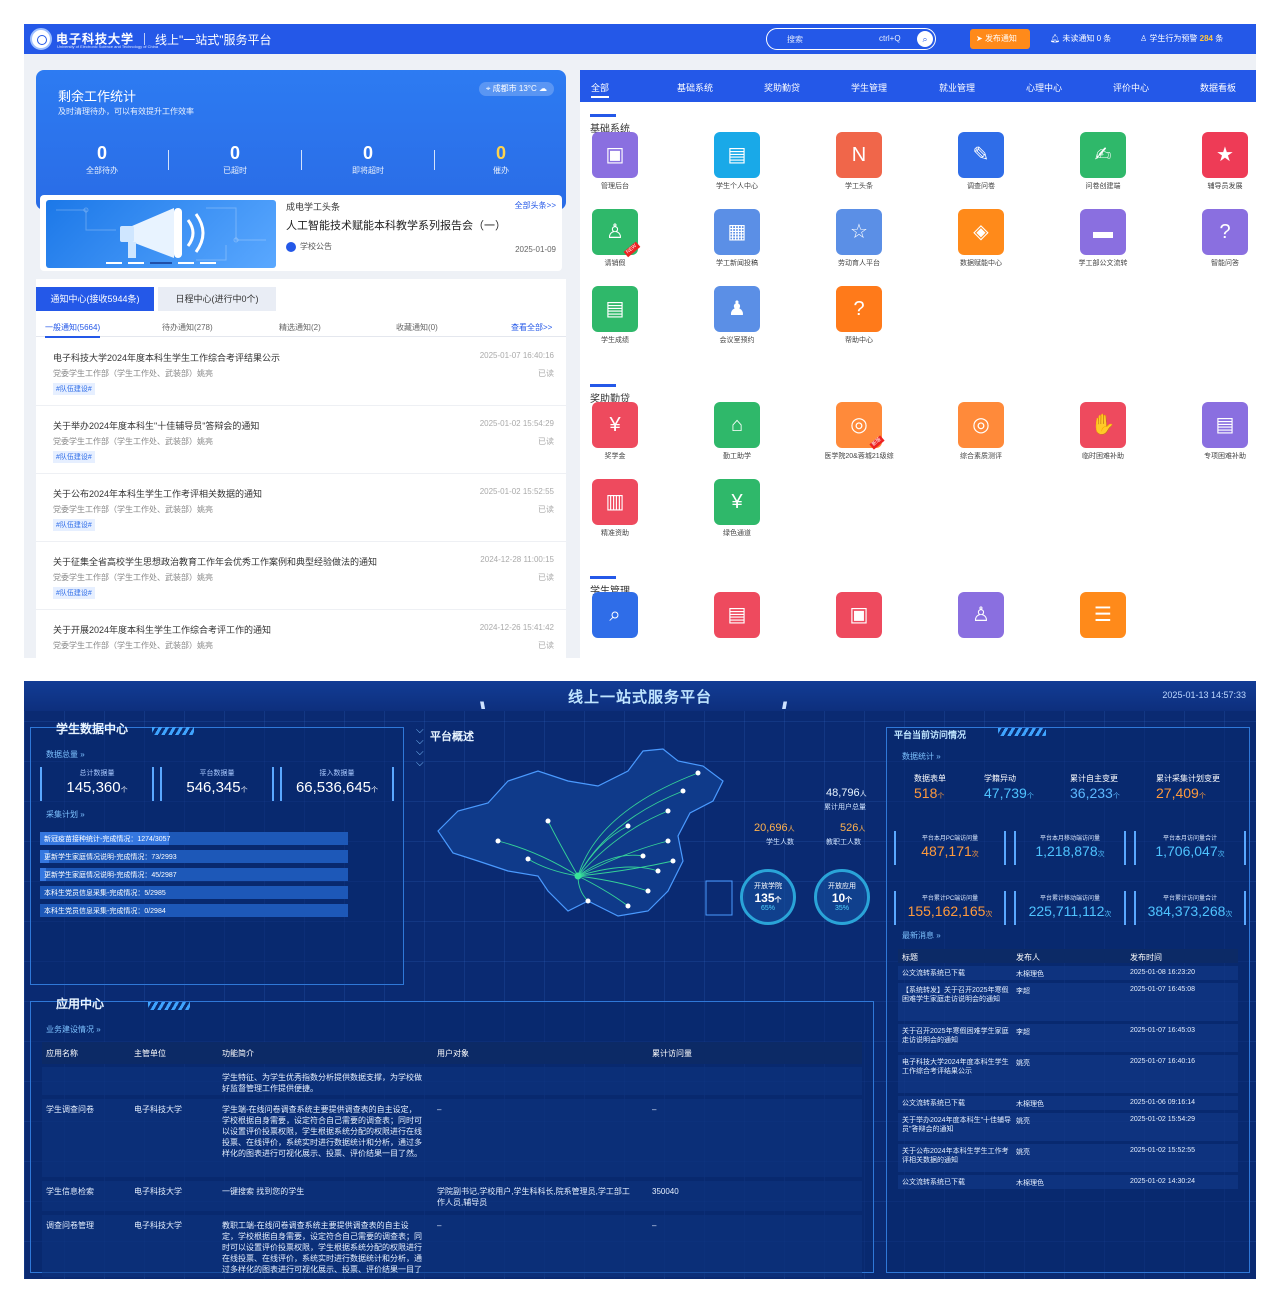 This screenshot has height=1305, width=1280. I want to click on app-tile: ⌂ 勤工助学, so click(737, 431).